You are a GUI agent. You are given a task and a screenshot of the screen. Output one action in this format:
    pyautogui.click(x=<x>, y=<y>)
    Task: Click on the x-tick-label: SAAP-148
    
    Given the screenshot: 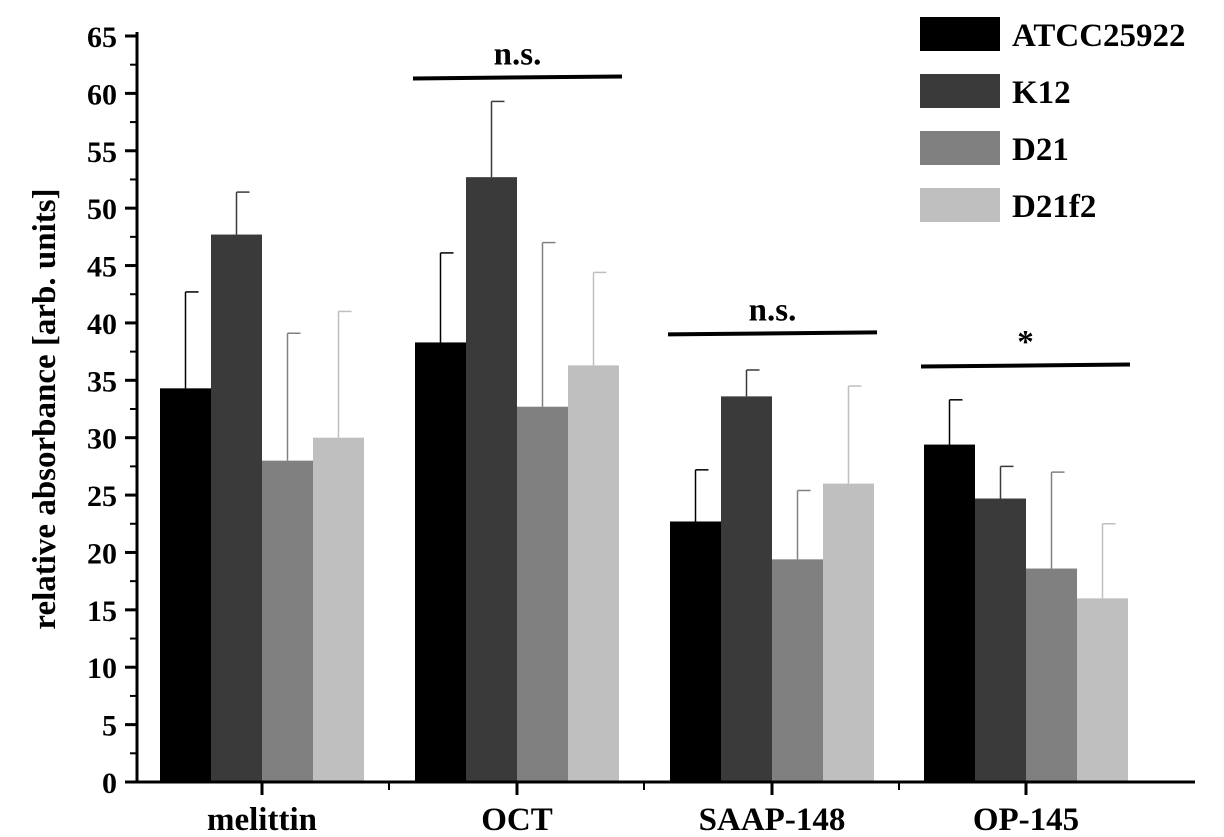 What is the action you would take?
    pyautogui.click(x=772, y=819)
    